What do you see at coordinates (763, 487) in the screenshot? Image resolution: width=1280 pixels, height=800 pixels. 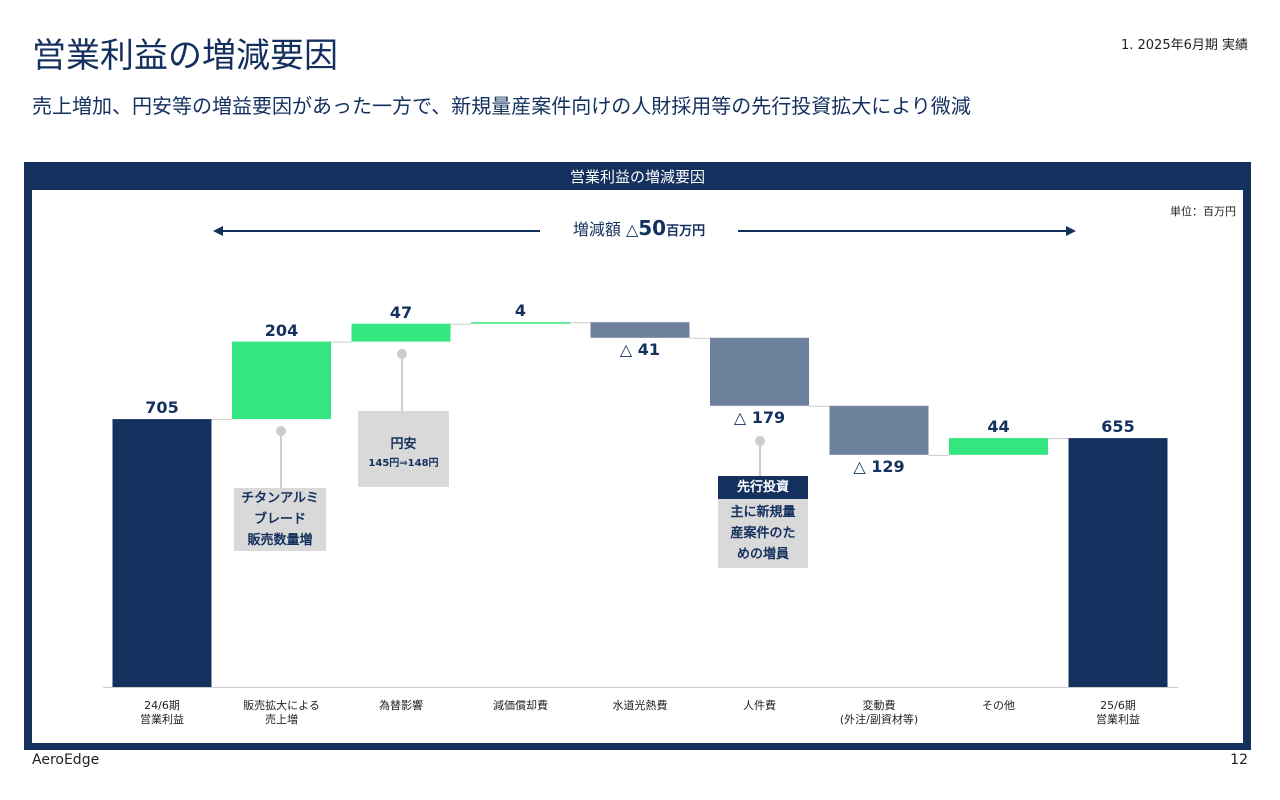 I see `callout-header: 先行投資` at bounding box center [763, 487].